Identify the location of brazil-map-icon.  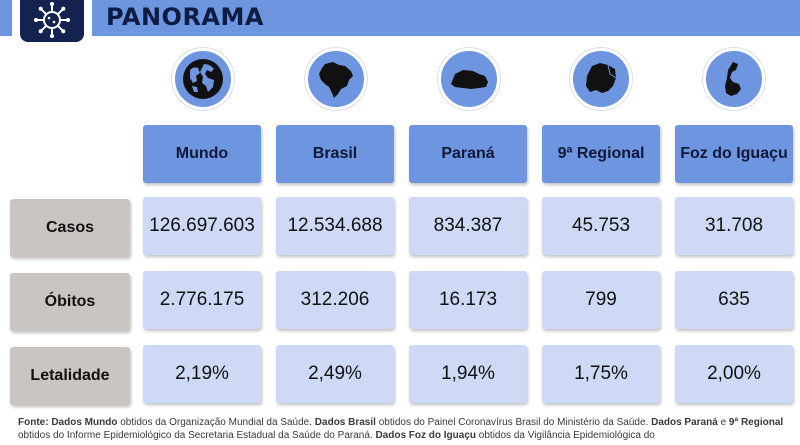
(336, 80).